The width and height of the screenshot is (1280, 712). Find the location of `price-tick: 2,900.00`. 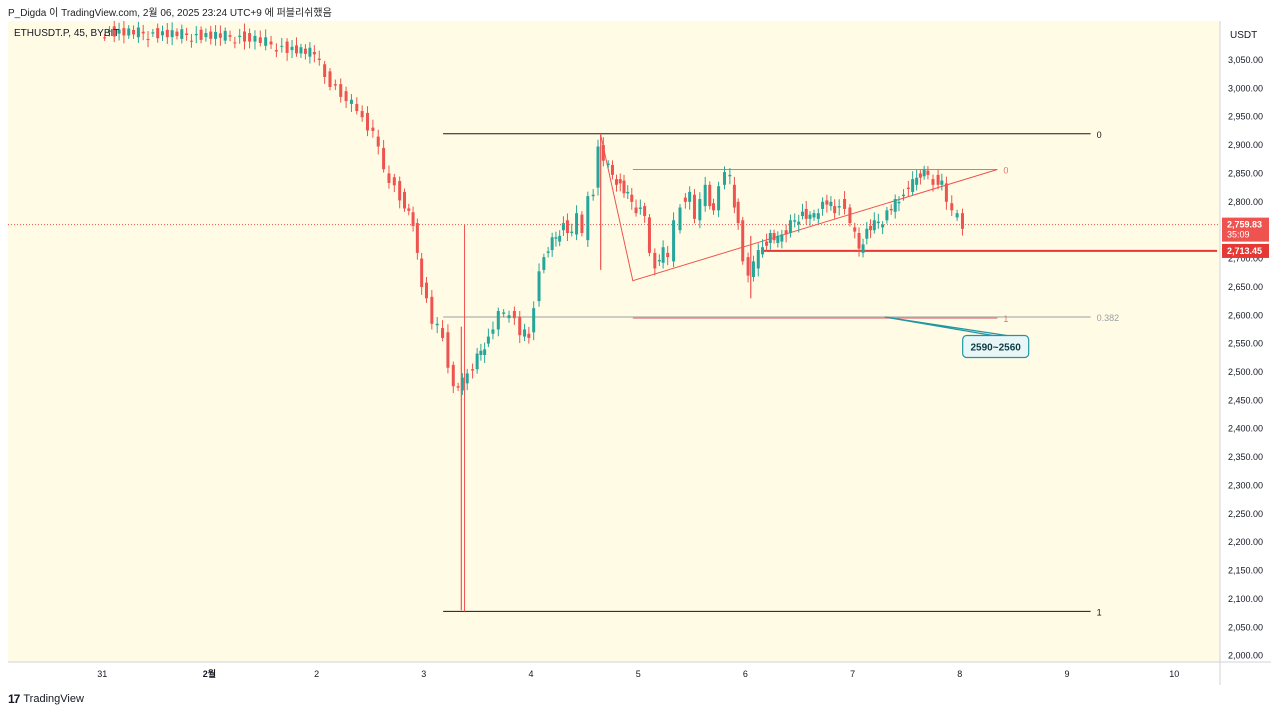

price-tick: 2,900.00 is located at coordinates (1245, 145).